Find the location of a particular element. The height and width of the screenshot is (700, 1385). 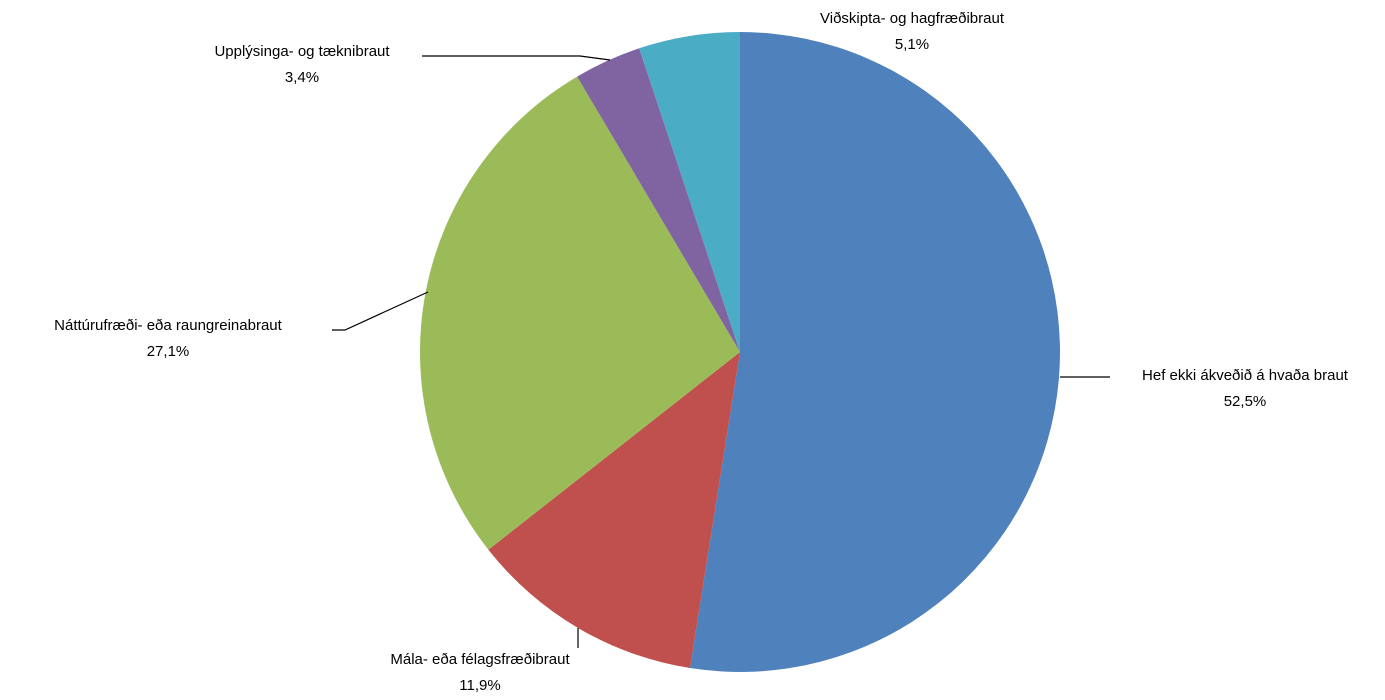

slice-value-label: 11,9% is located at coordinates (479, 685).